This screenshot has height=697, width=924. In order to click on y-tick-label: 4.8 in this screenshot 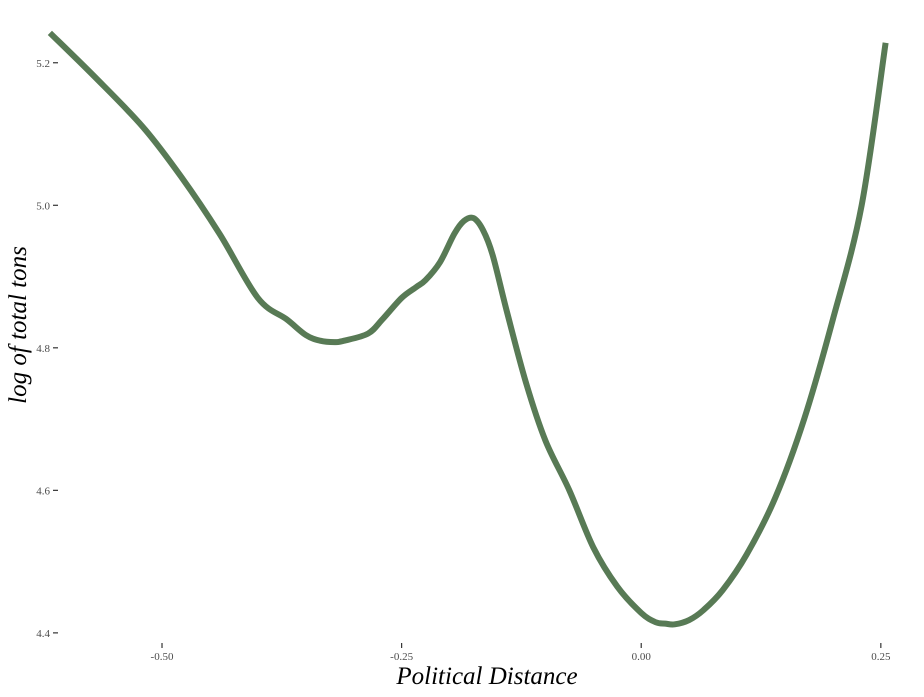, I will do `click(43, 349)`.